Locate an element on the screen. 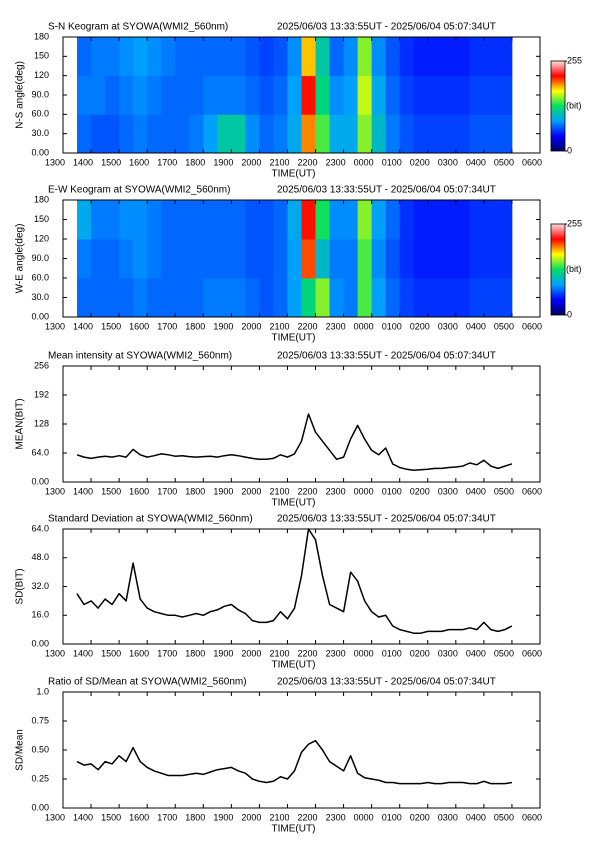 The width and height of the screenshot is (595, 842). x-tick-label: 1900 is located at coordinates (223, 326).